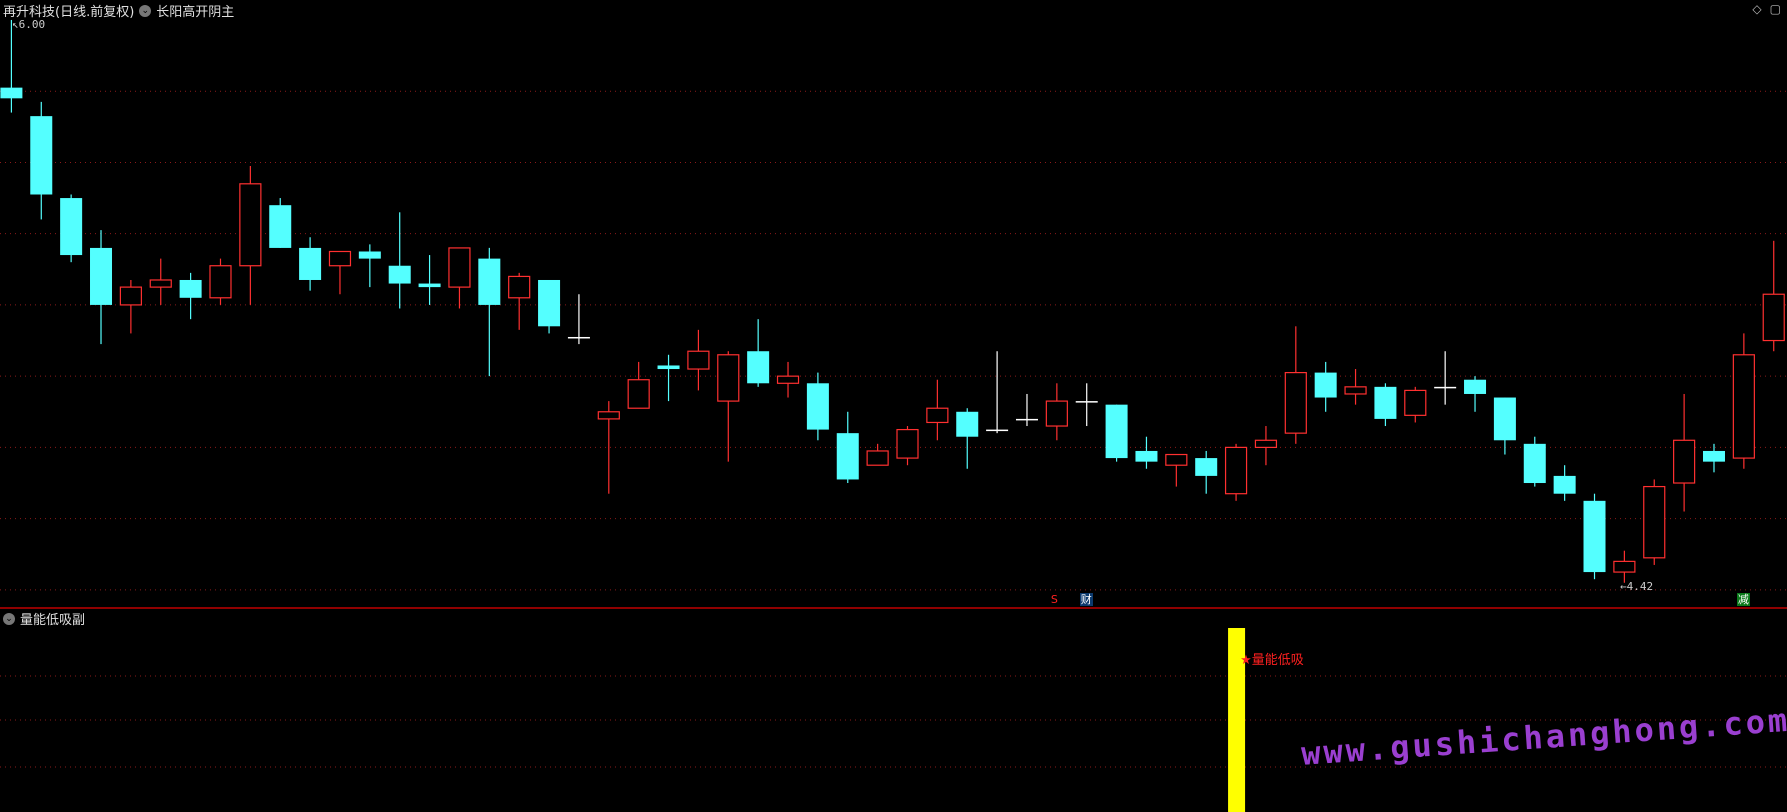  Describe the element at coordinates (1640, 586) in the screenshot. I see `low-price-value: 4.42` at that location.